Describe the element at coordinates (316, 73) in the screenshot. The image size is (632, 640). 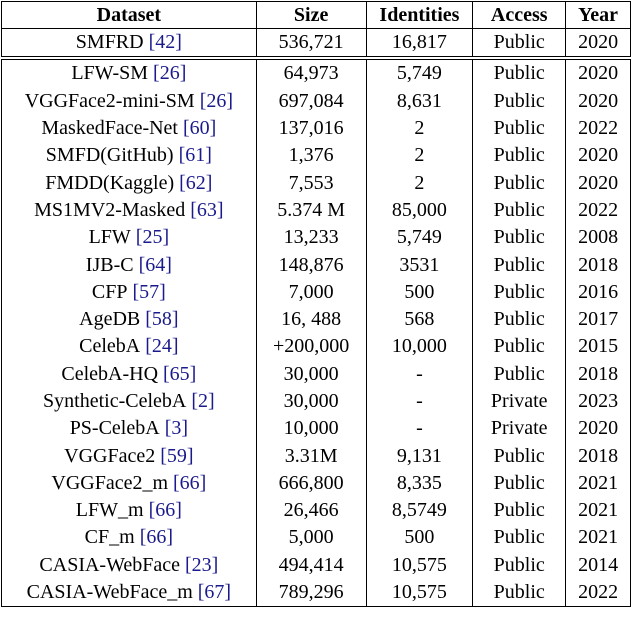
I see `table-row: LFW-SM [26] 64,973 5,749 Public 2020` at that location.